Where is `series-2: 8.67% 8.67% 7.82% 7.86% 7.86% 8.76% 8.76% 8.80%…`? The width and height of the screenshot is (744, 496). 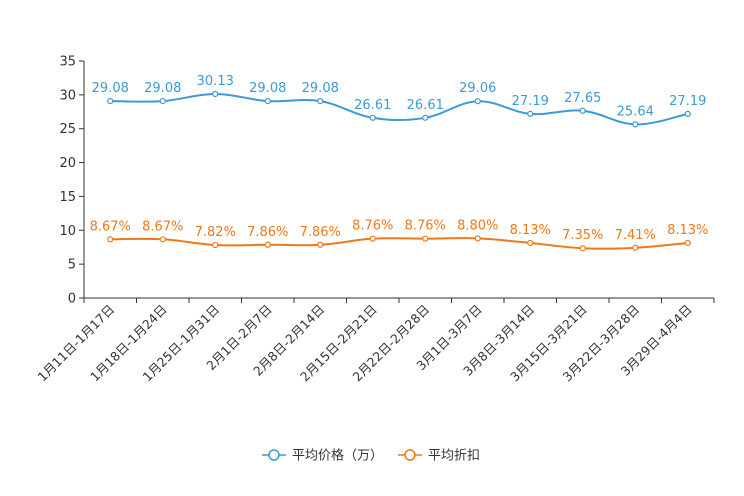
series-2: 8.67% 8.67% 7.82% 7.86% 7.86% 8.76% 8.76% 8.80%… is located at coordinates (399, 235).